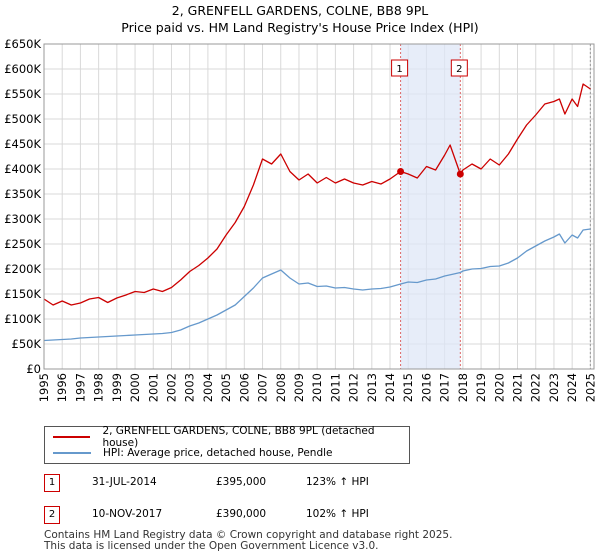 The width and height of the screenshot is (600, 560). What do you see at coordinates (135, 387) in the screenshot?
I see `x-tick-label: 2000` at bounding box center [135, 387].